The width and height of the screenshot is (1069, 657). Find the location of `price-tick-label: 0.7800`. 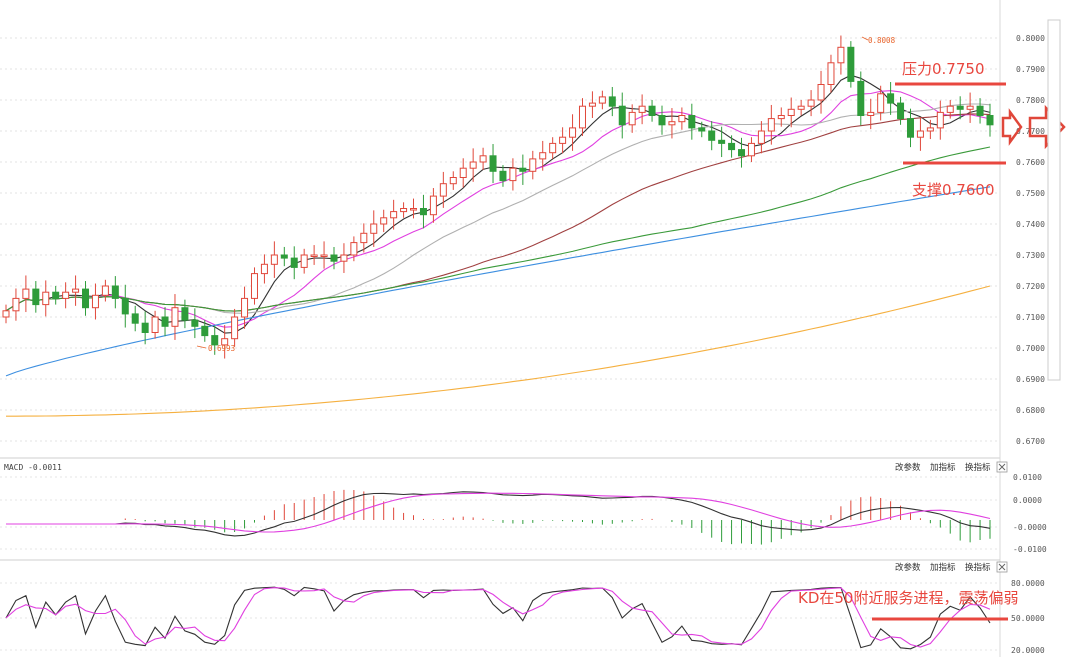

price-tick-label: 0.7800 is located at coordinates (1030, 100).